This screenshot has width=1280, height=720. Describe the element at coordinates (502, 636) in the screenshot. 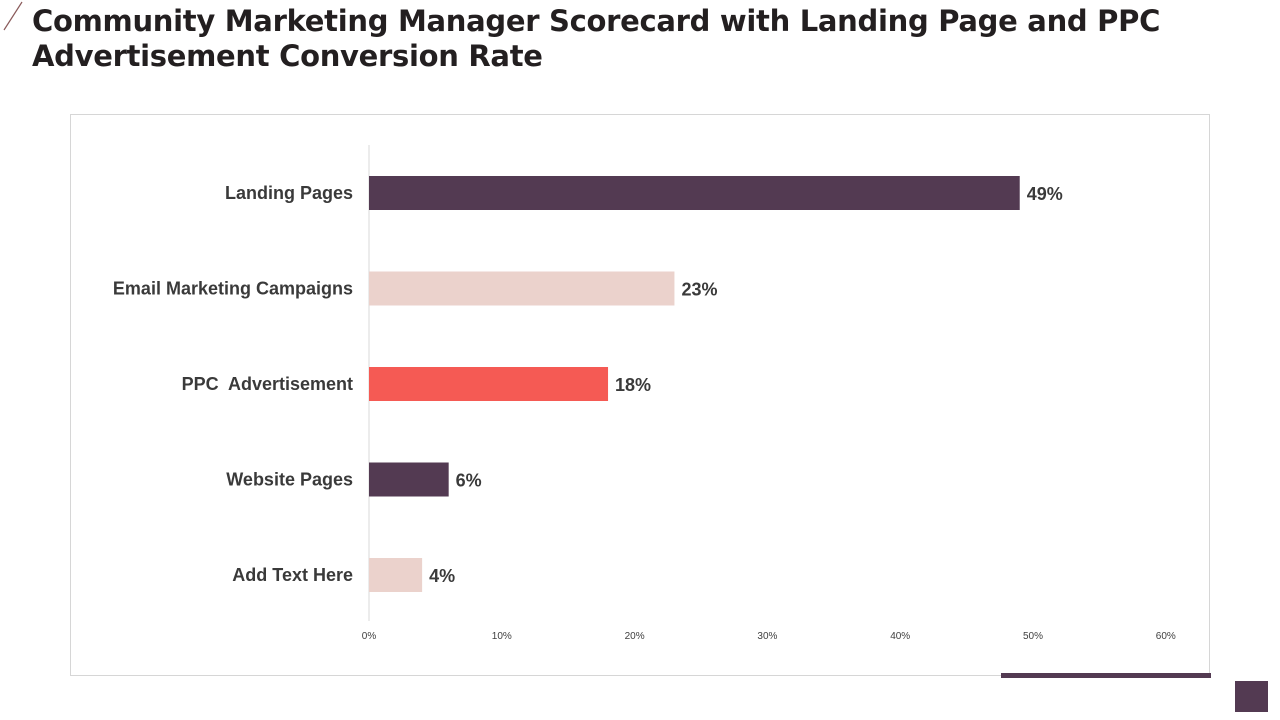

I see `x-tick-label: 10%` at that location.